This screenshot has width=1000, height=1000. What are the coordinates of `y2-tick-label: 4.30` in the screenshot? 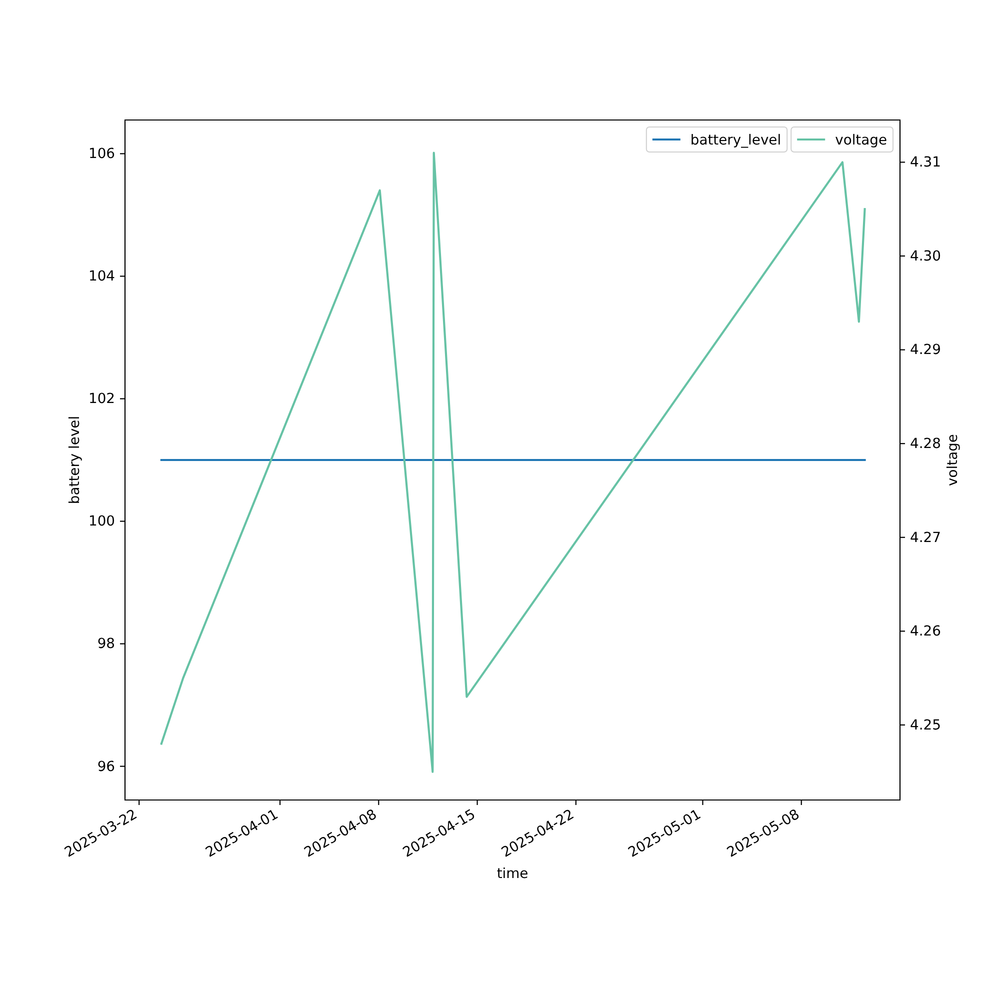 It's located at (925, 256).